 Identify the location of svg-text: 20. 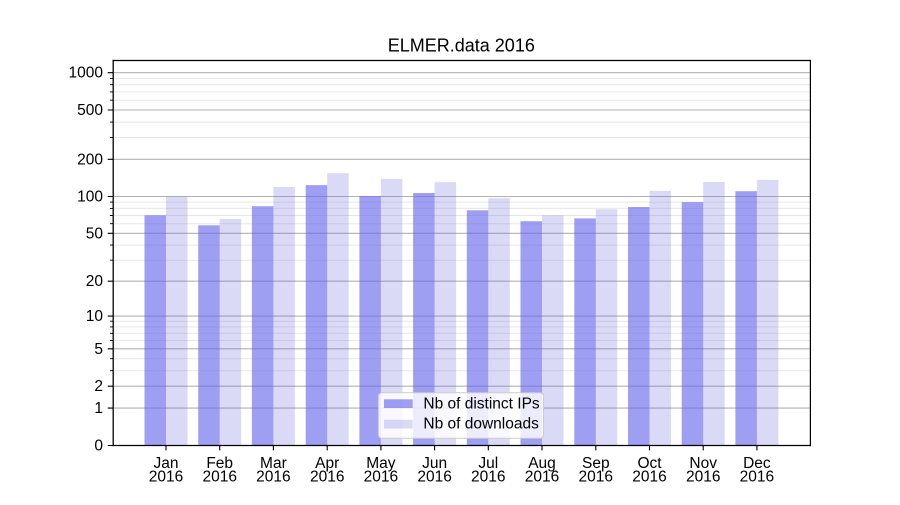
(95, 281).